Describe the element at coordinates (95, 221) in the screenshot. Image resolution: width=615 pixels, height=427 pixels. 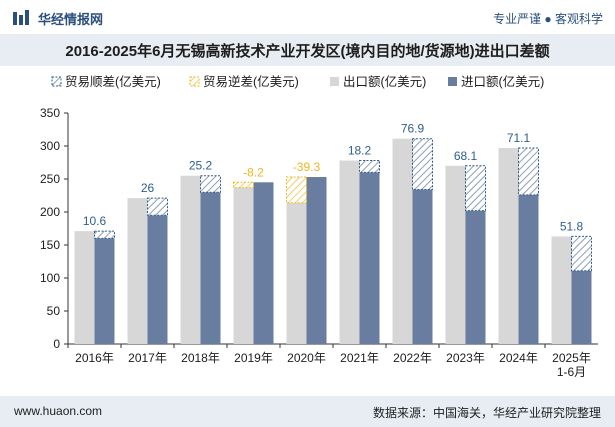
I see `balance-label: 10.6` at that location.